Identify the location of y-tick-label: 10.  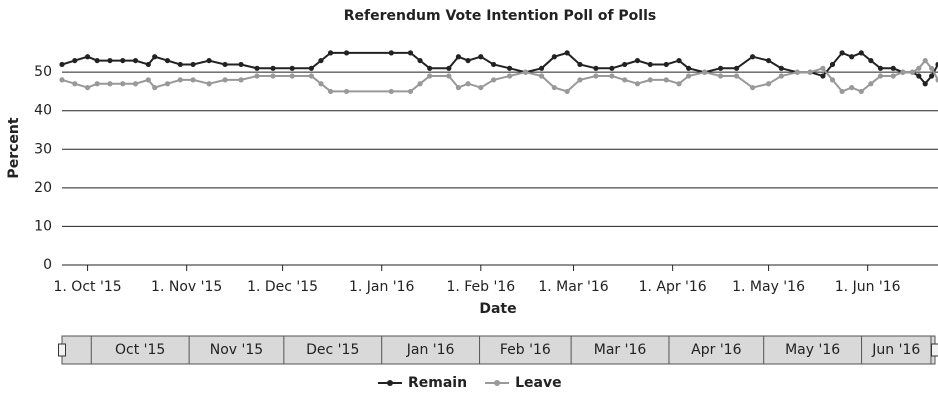
(43, 226).